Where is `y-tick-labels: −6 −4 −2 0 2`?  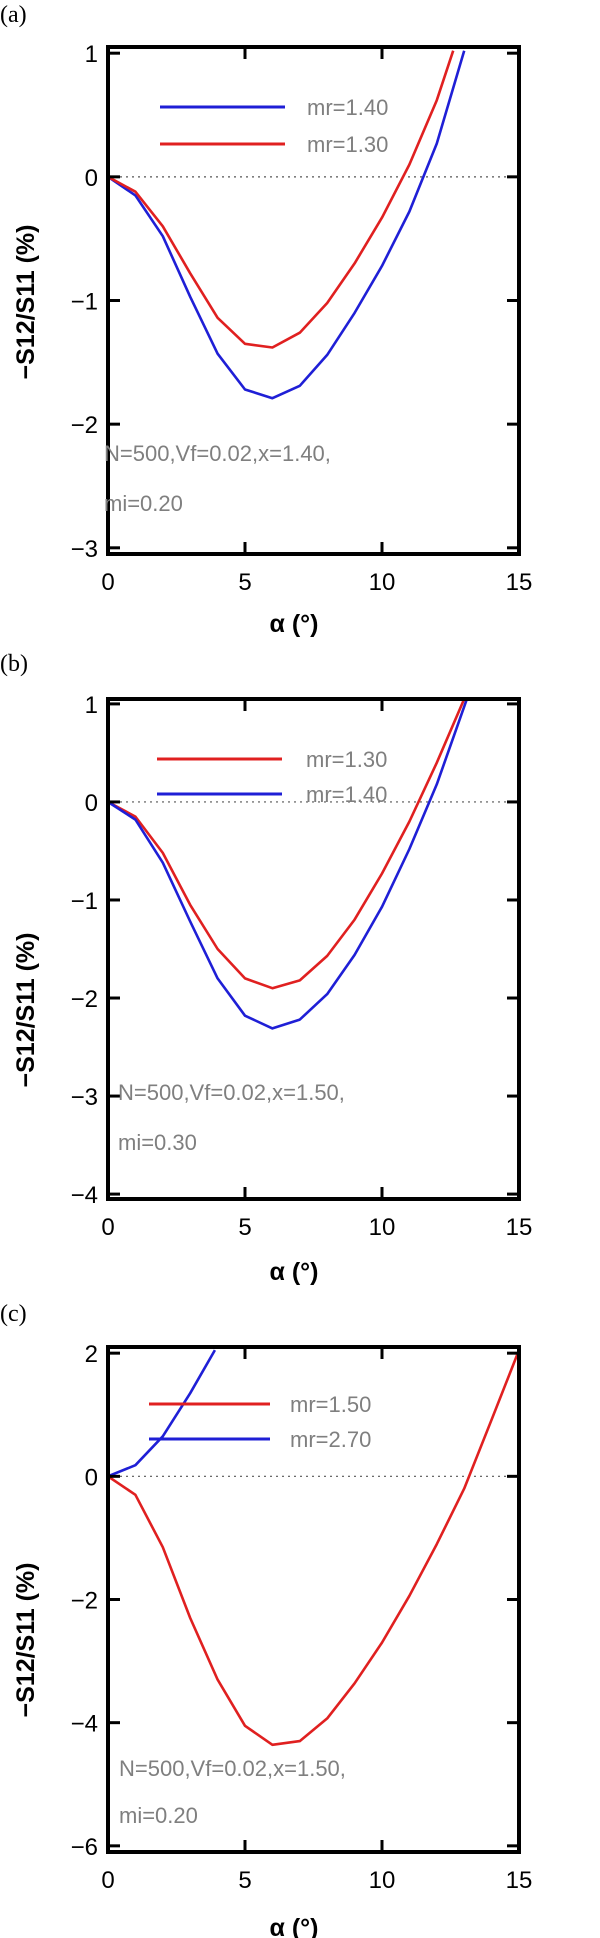
y-tick-labels: −6 −4 −2 0 2 is located at coordinates (84, 1601).